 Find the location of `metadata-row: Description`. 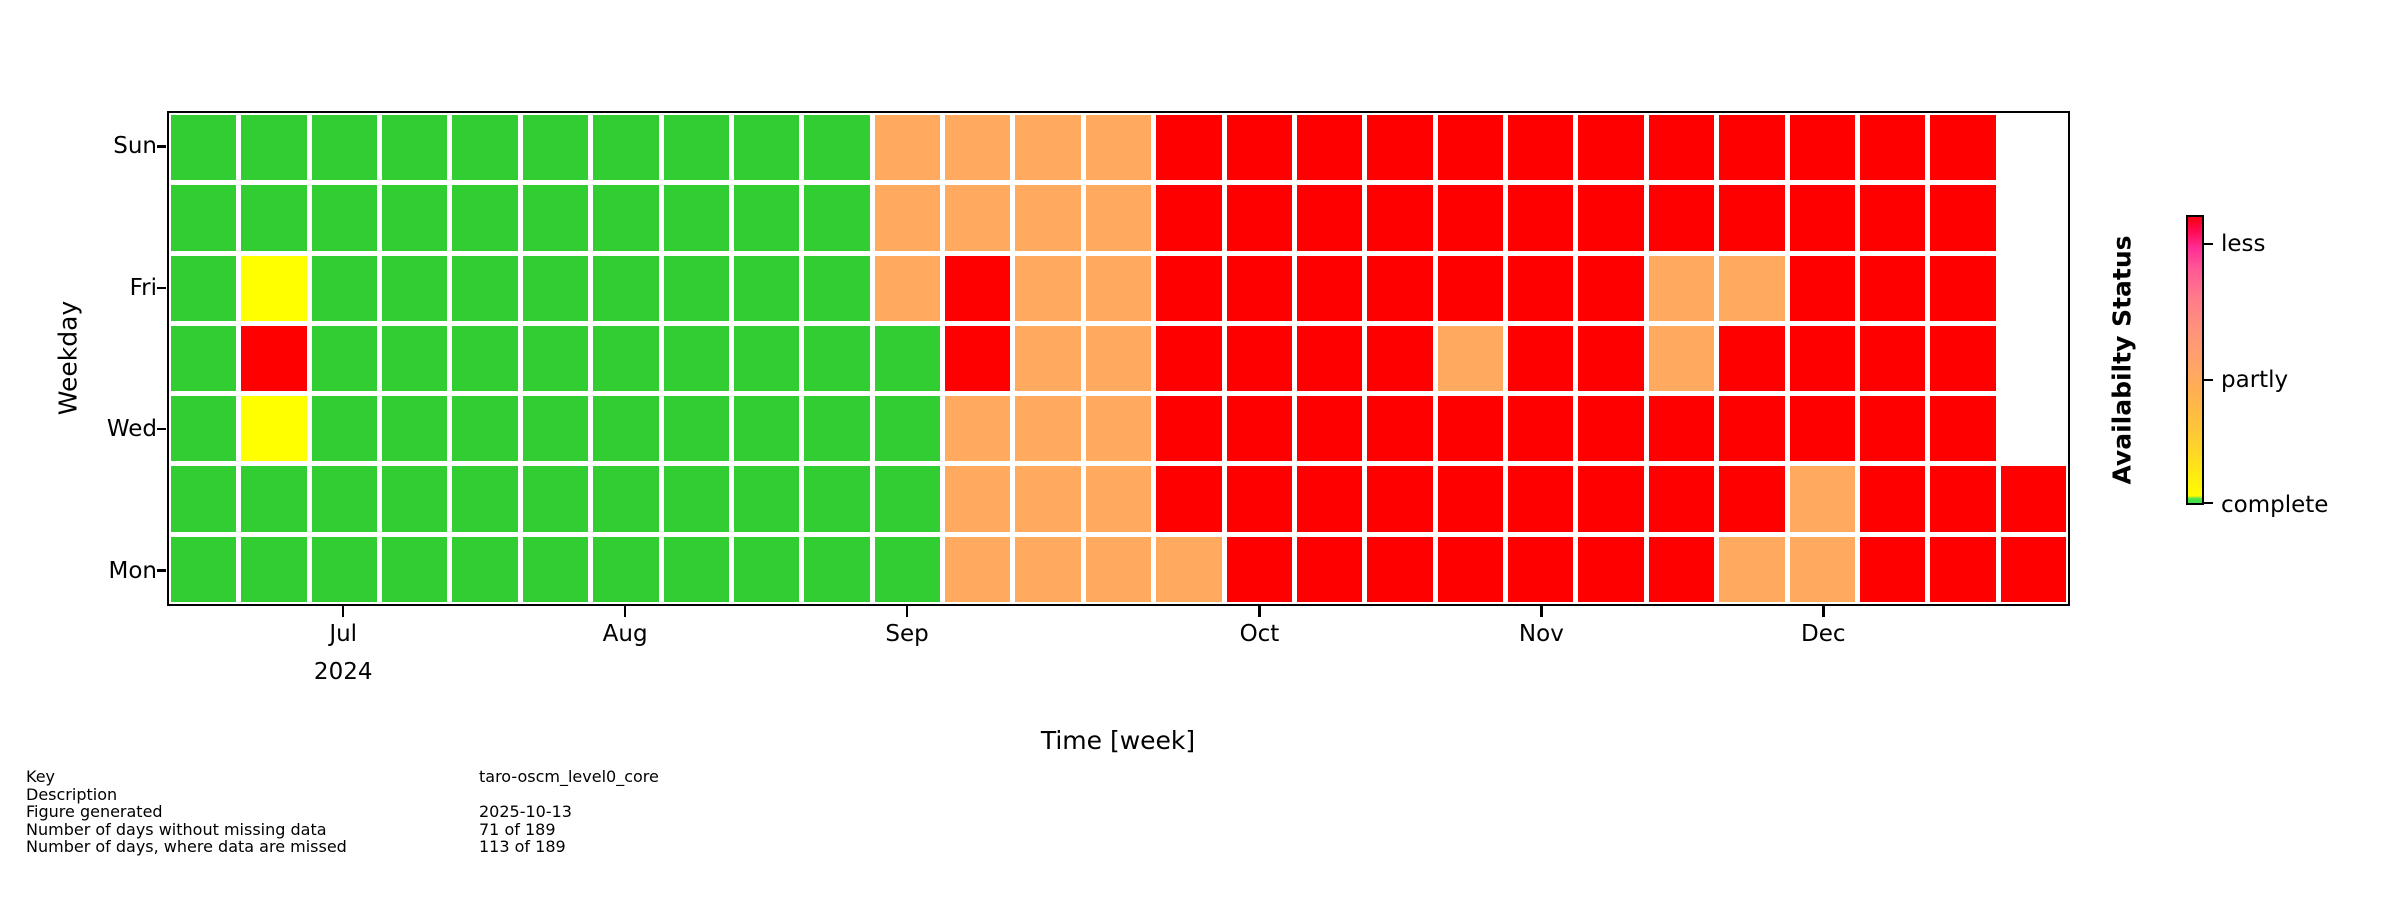

metadata-row: Description is located at coordinates (626, 794).